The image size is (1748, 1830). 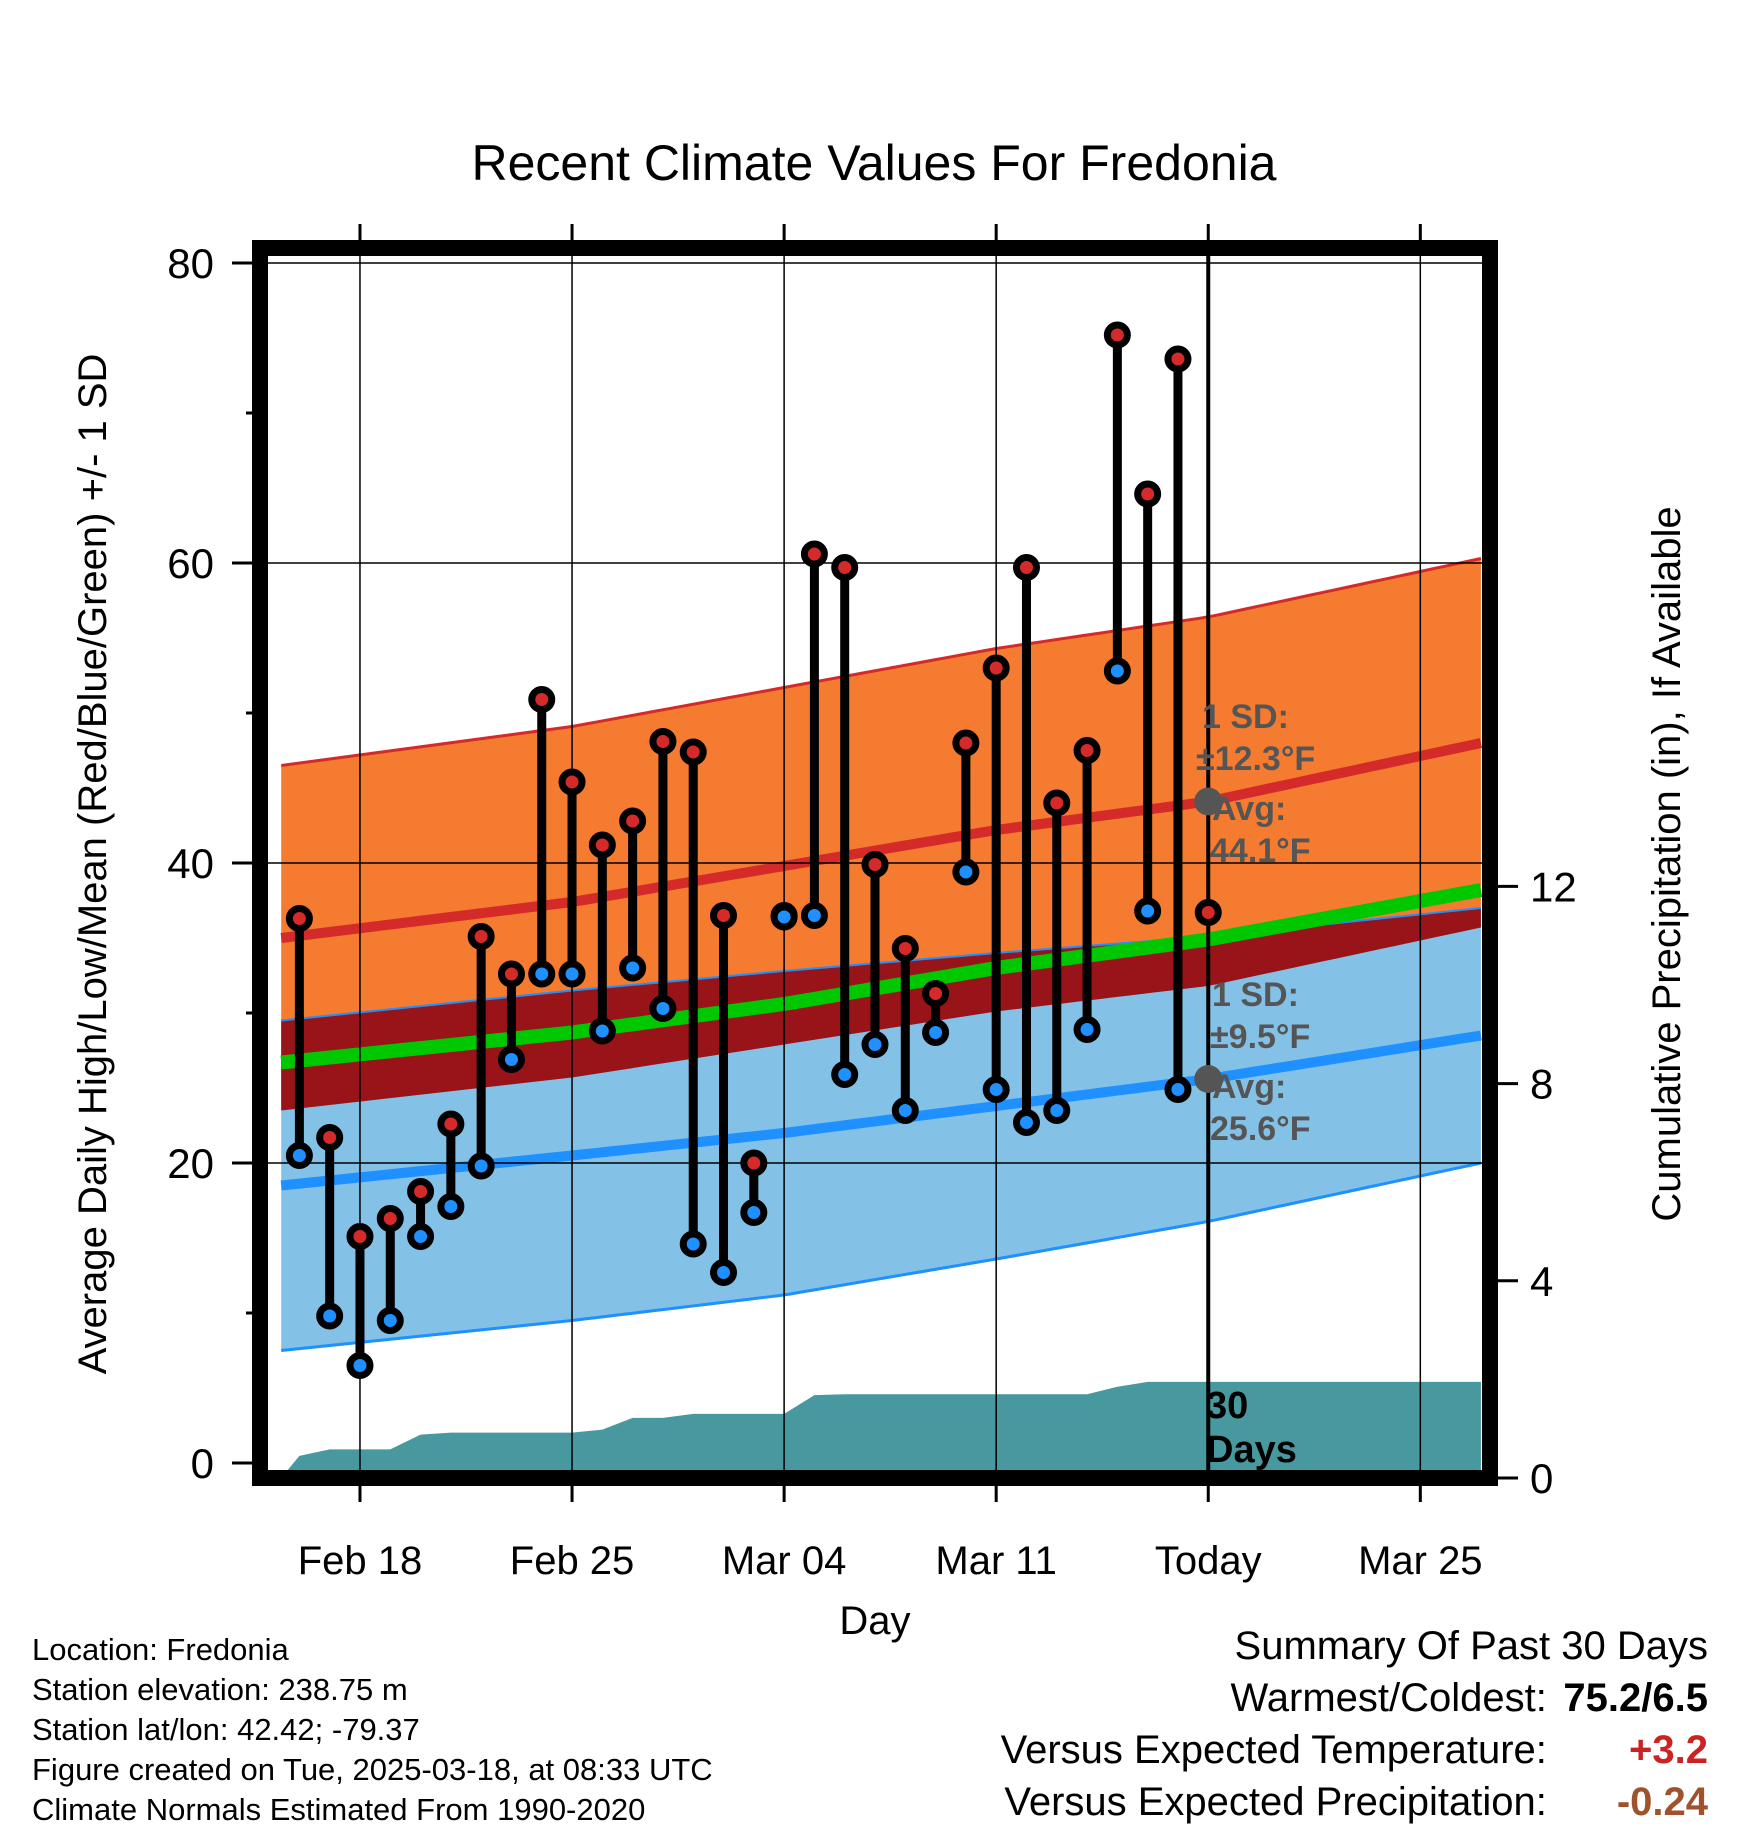 What do you see at coordinates (1668, 1750) in the screenshot?
I see `temp-value: +3.2` at bounding box center [1668, 1750].